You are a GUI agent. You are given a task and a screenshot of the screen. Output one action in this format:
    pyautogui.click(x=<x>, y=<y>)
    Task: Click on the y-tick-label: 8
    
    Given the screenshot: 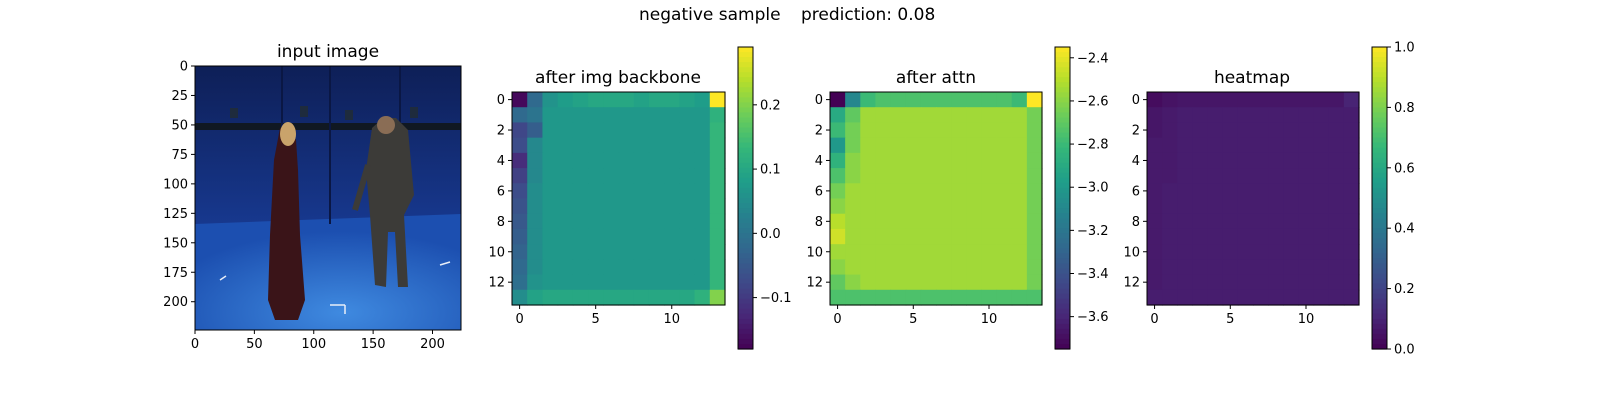 What is the action you would take?
    pyautogui.click(x=1136, y=222)
    